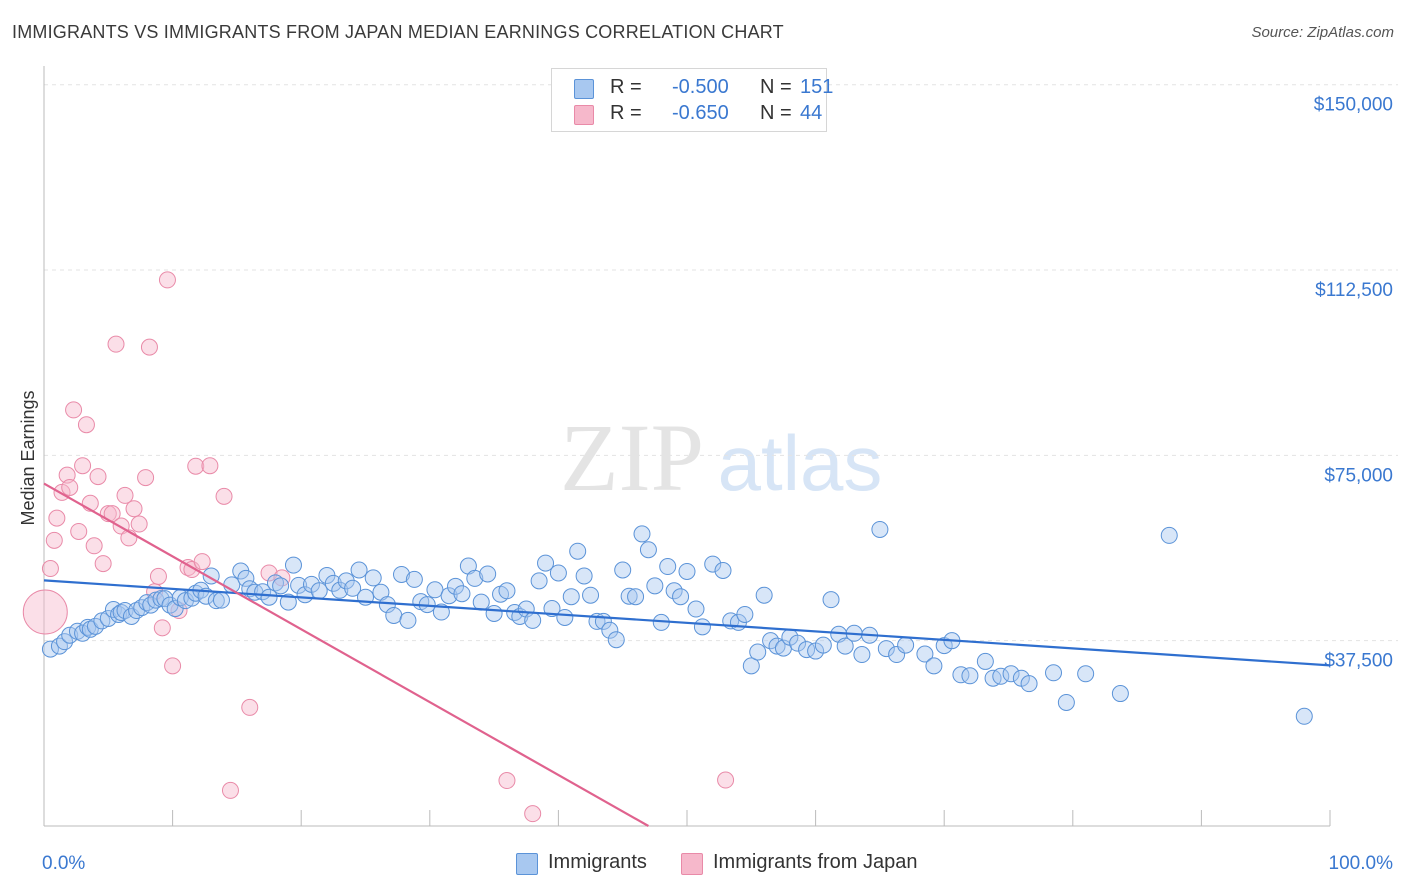  I want to click on bottom-legend-swatch-pink, so click(692, 864).